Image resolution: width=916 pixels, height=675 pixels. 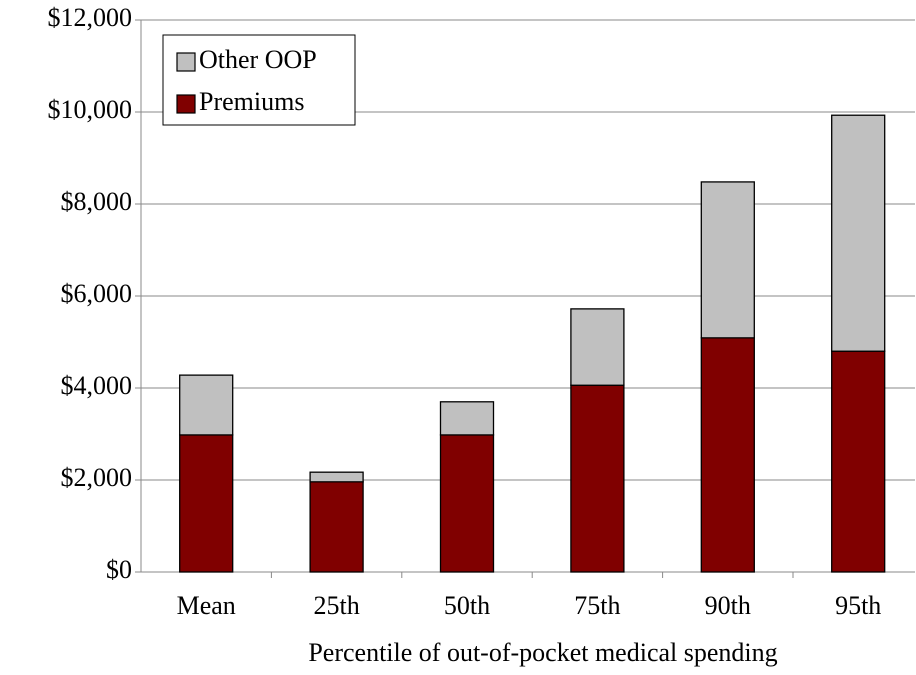 I want to click on x-tick-label: 90th, so click(x=728, y=605).